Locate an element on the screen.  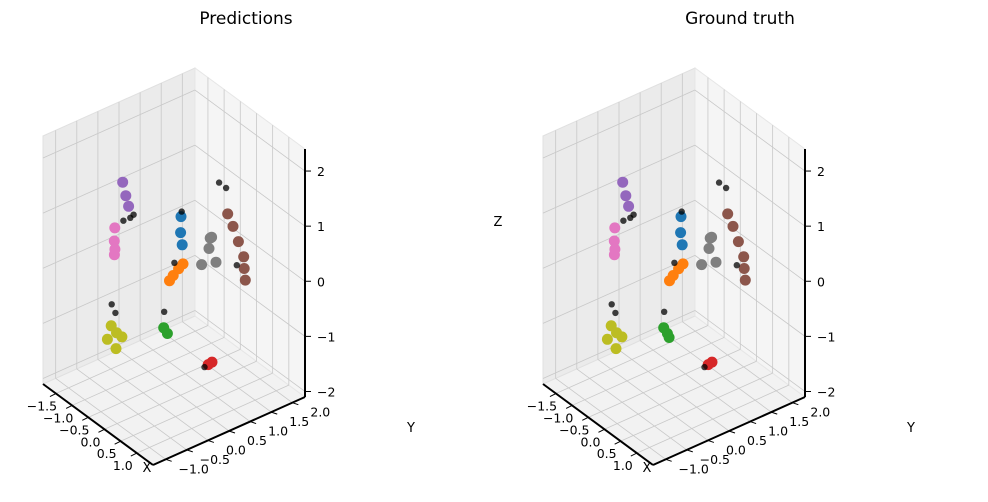
x-axis-line is located at coordinates (598, 424).